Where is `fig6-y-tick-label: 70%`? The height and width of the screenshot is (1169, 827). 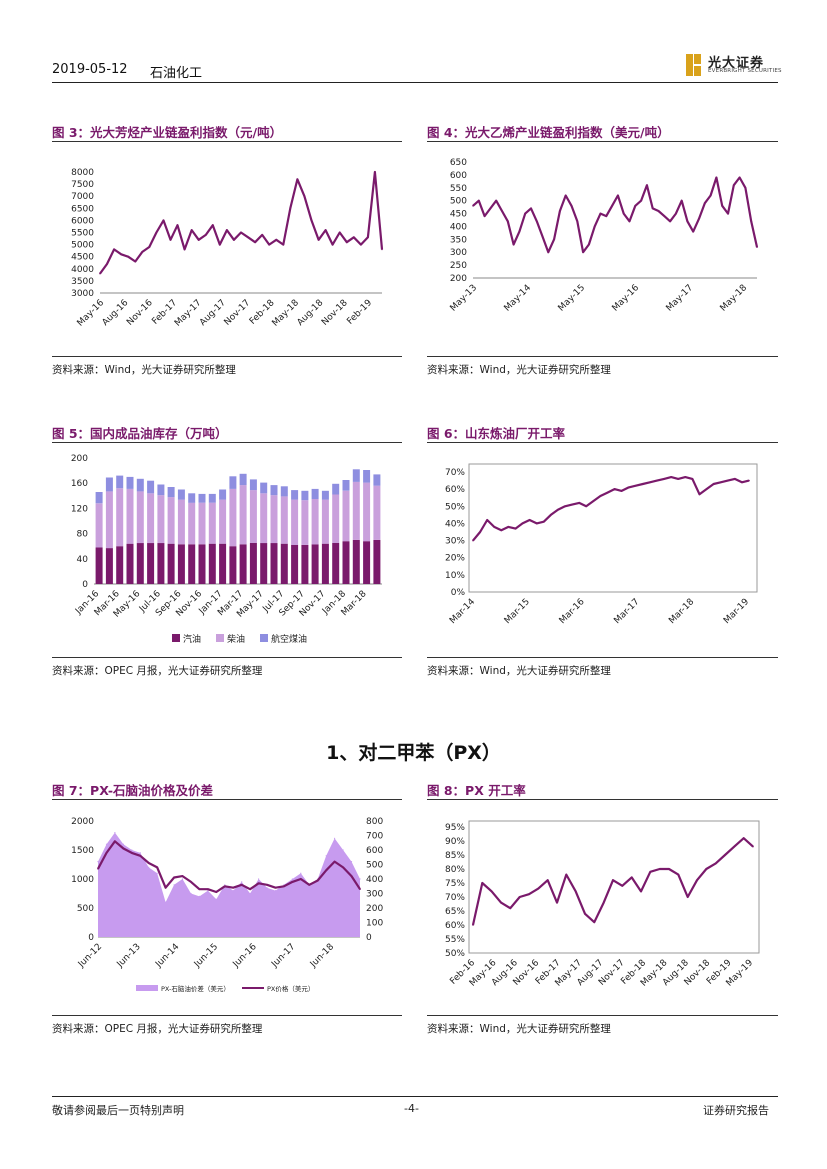 fig6-y-tick-label: 70% is located at coordinates (455, 473).